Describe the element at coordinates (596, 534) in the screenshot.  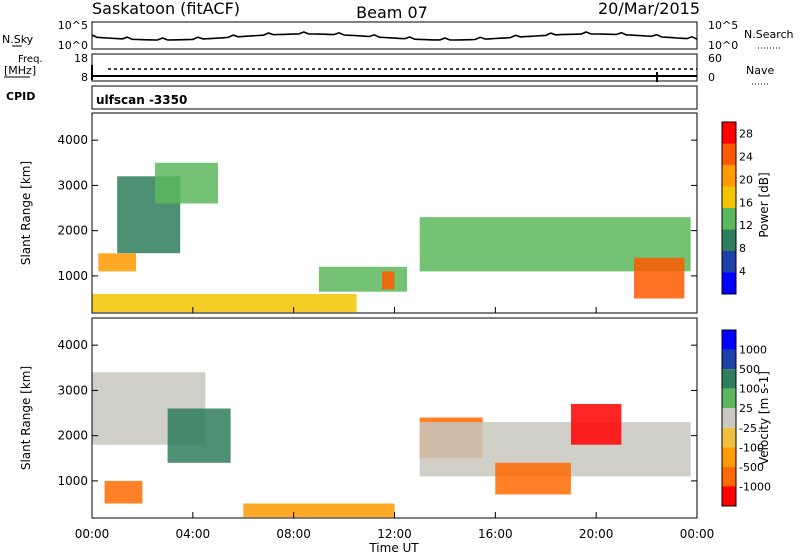
I see `x-tick-label: 20:00` at that location.